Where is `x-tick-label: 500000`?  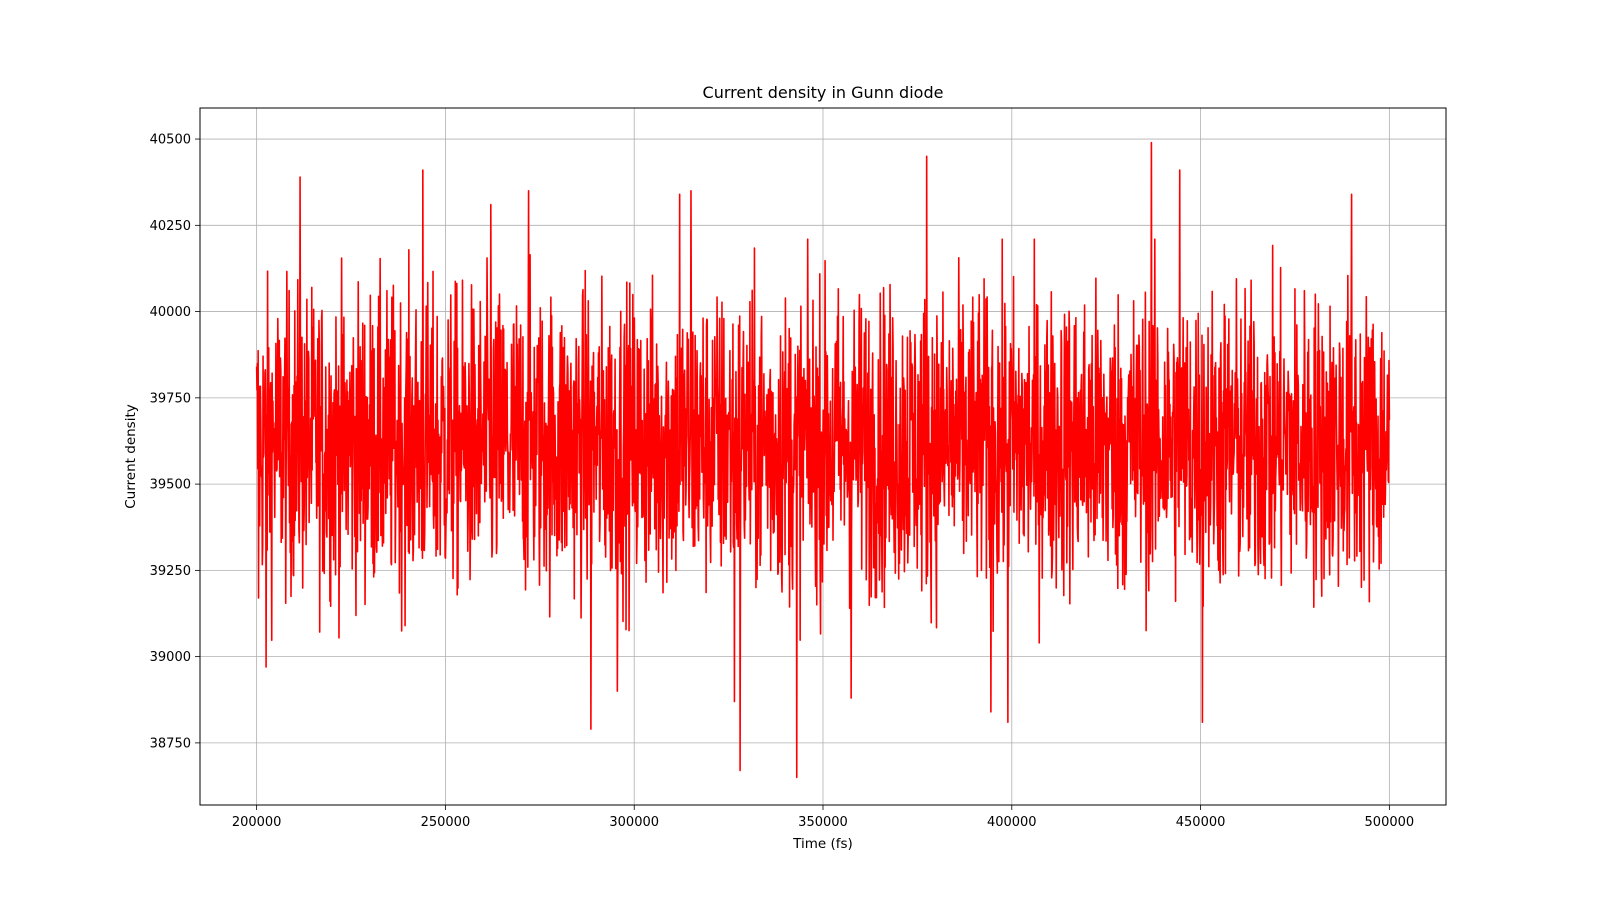
x-tick-label: 500000 is located at coordinates (1390, 822).